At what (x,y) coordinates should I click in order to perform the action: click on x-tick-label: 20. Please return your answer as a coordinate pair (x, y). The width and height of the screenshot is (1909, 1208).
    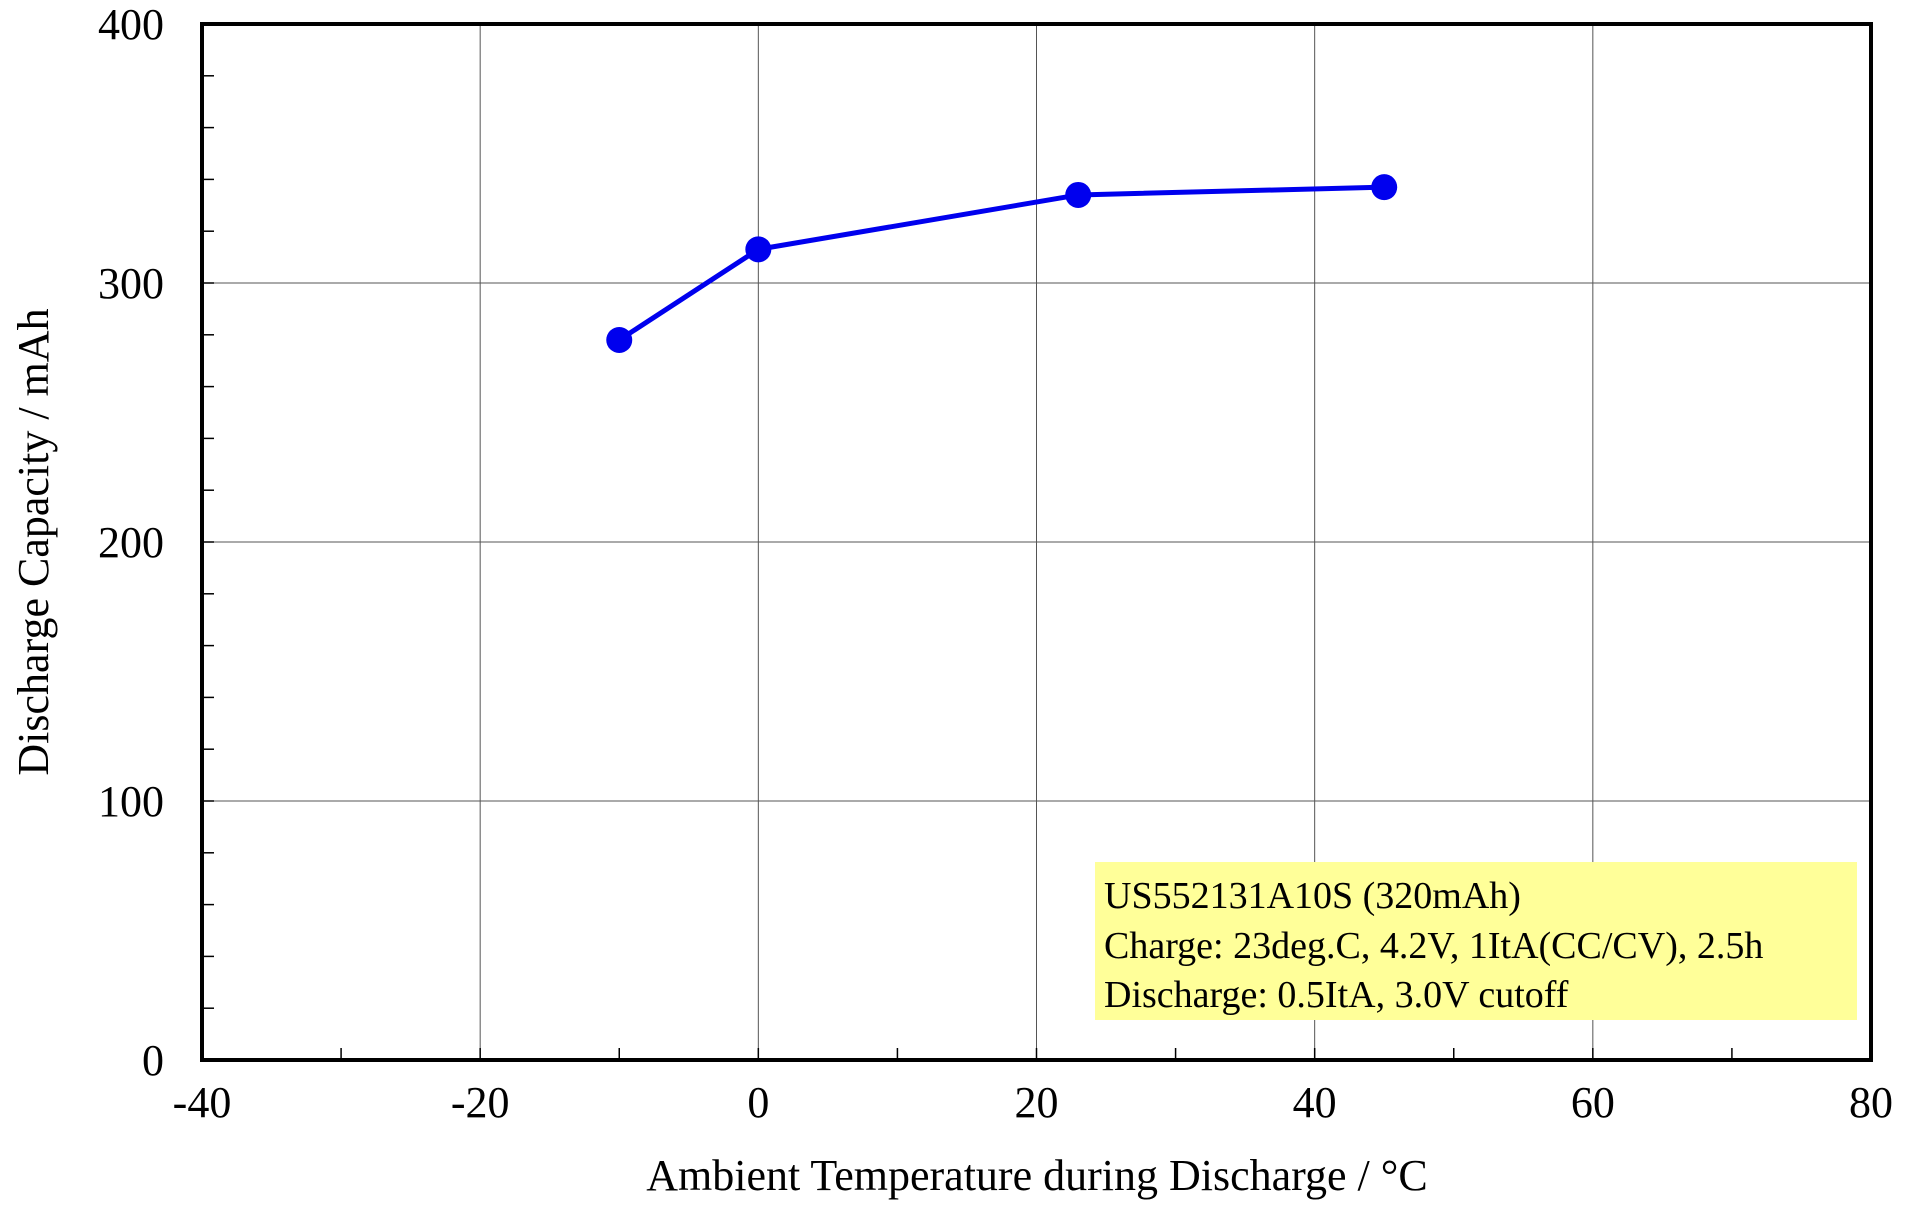
    Looking at the image, I should click on (1037, 1102).